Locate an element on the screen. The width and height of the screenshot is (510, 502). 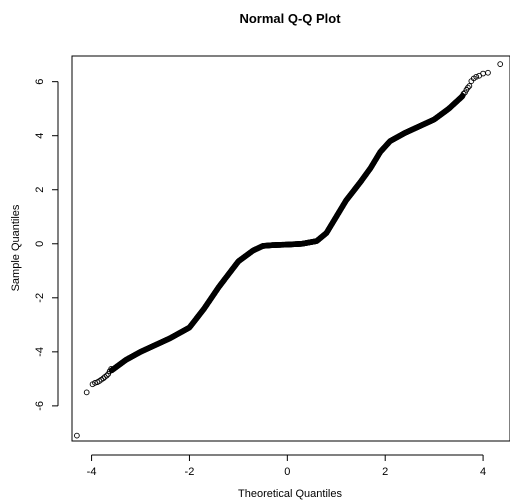
x-tick-label-2: 0 is located at coordinates (287, 472).